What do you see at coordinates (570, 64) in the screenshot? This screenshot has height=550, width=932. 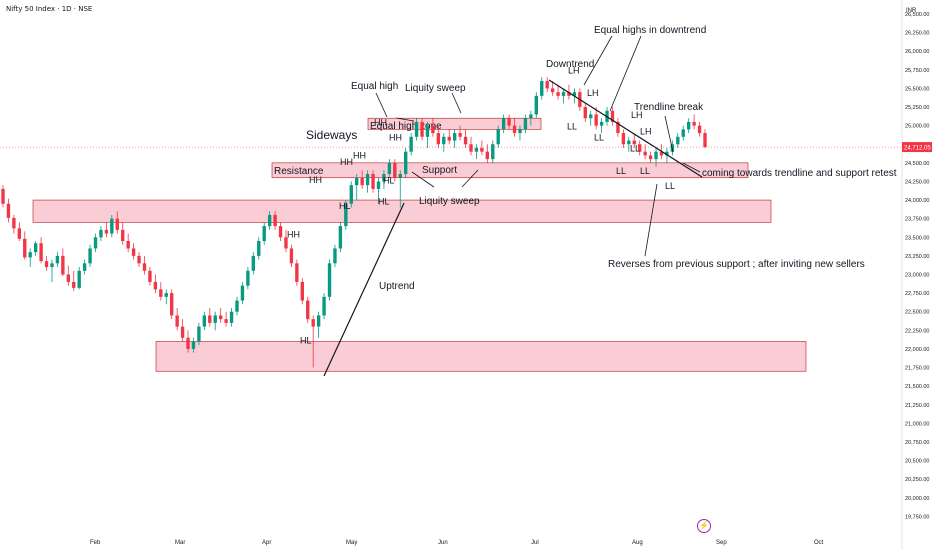 I see `annotation-downtrend: Downtrend` at bounding box center [570, 64].